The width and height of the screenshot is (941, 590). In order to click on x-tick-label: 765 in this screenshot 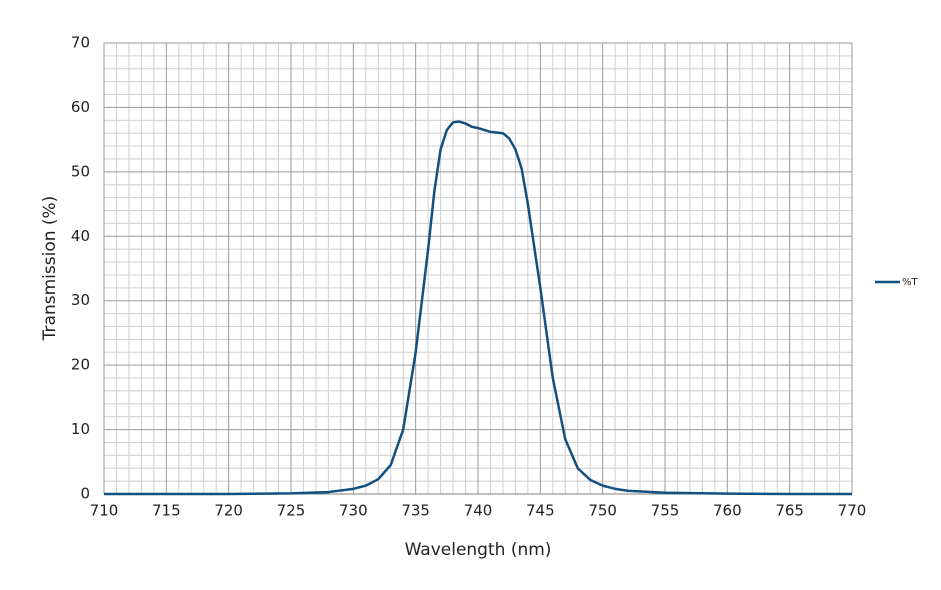, I will do `click(789, 511)`.